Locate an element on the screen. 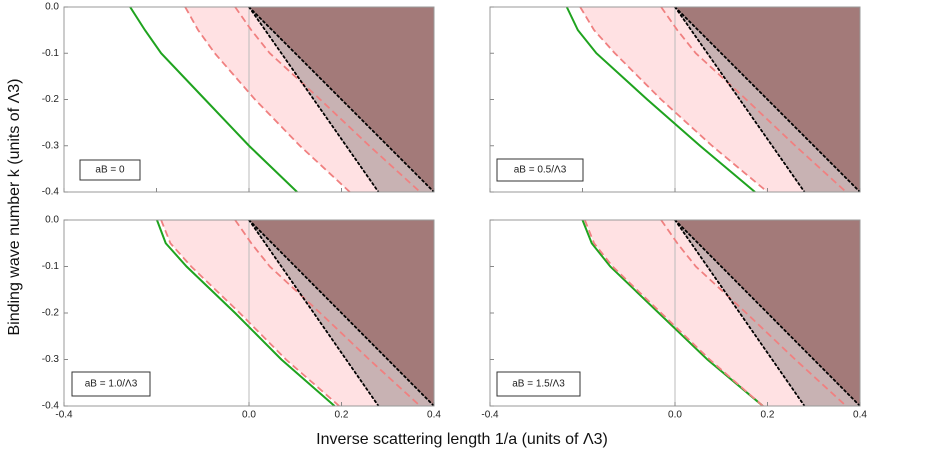 This screenshot has height=454, width=926. annotation: aB = 1.5/Λ3 is located at coordinates (538, 384).